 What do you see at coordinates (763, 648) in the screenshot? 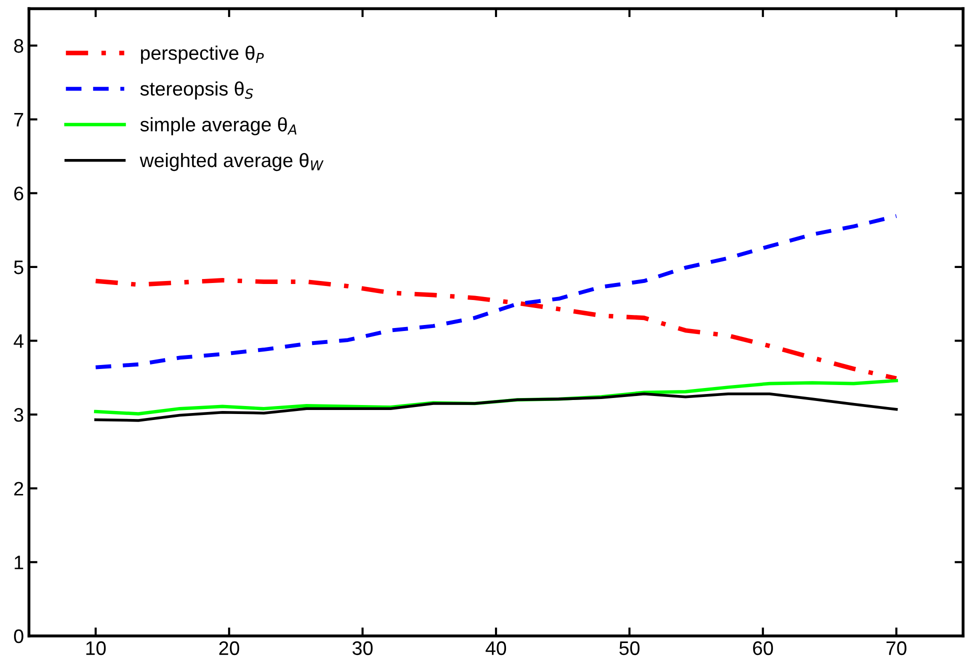
I see `x-tick-label: 60` at bounding box center [763, 648].